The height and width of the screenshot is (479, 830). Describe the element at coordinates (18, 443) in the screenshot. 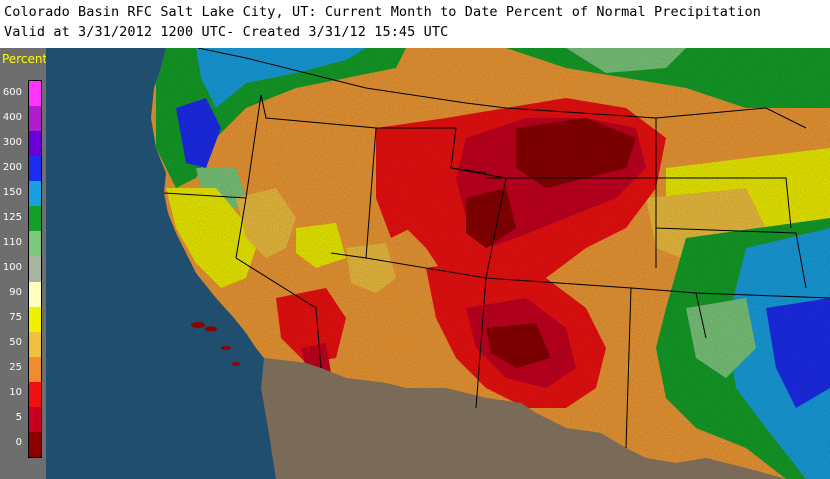

I see `legend-label: 0` at that location.